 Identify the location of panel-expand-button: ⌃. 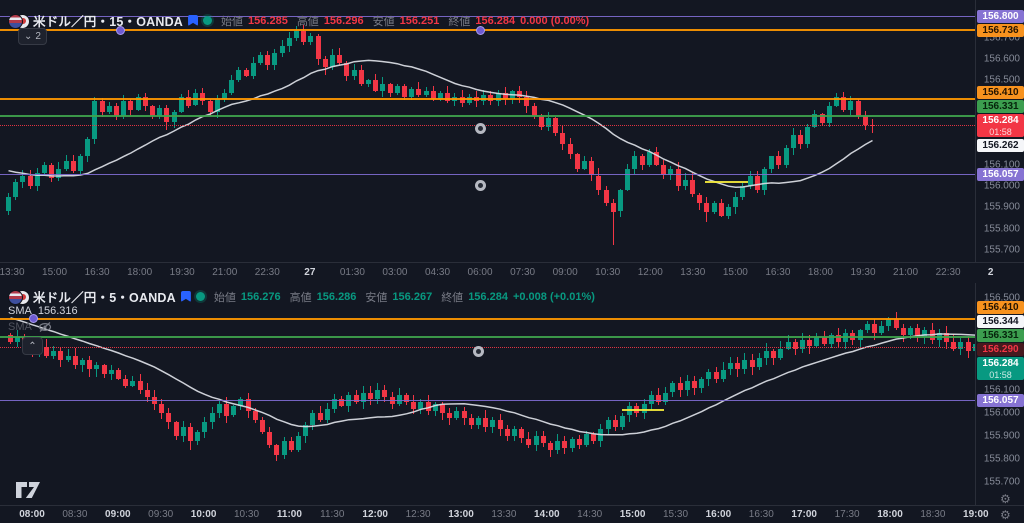
(32, 346).